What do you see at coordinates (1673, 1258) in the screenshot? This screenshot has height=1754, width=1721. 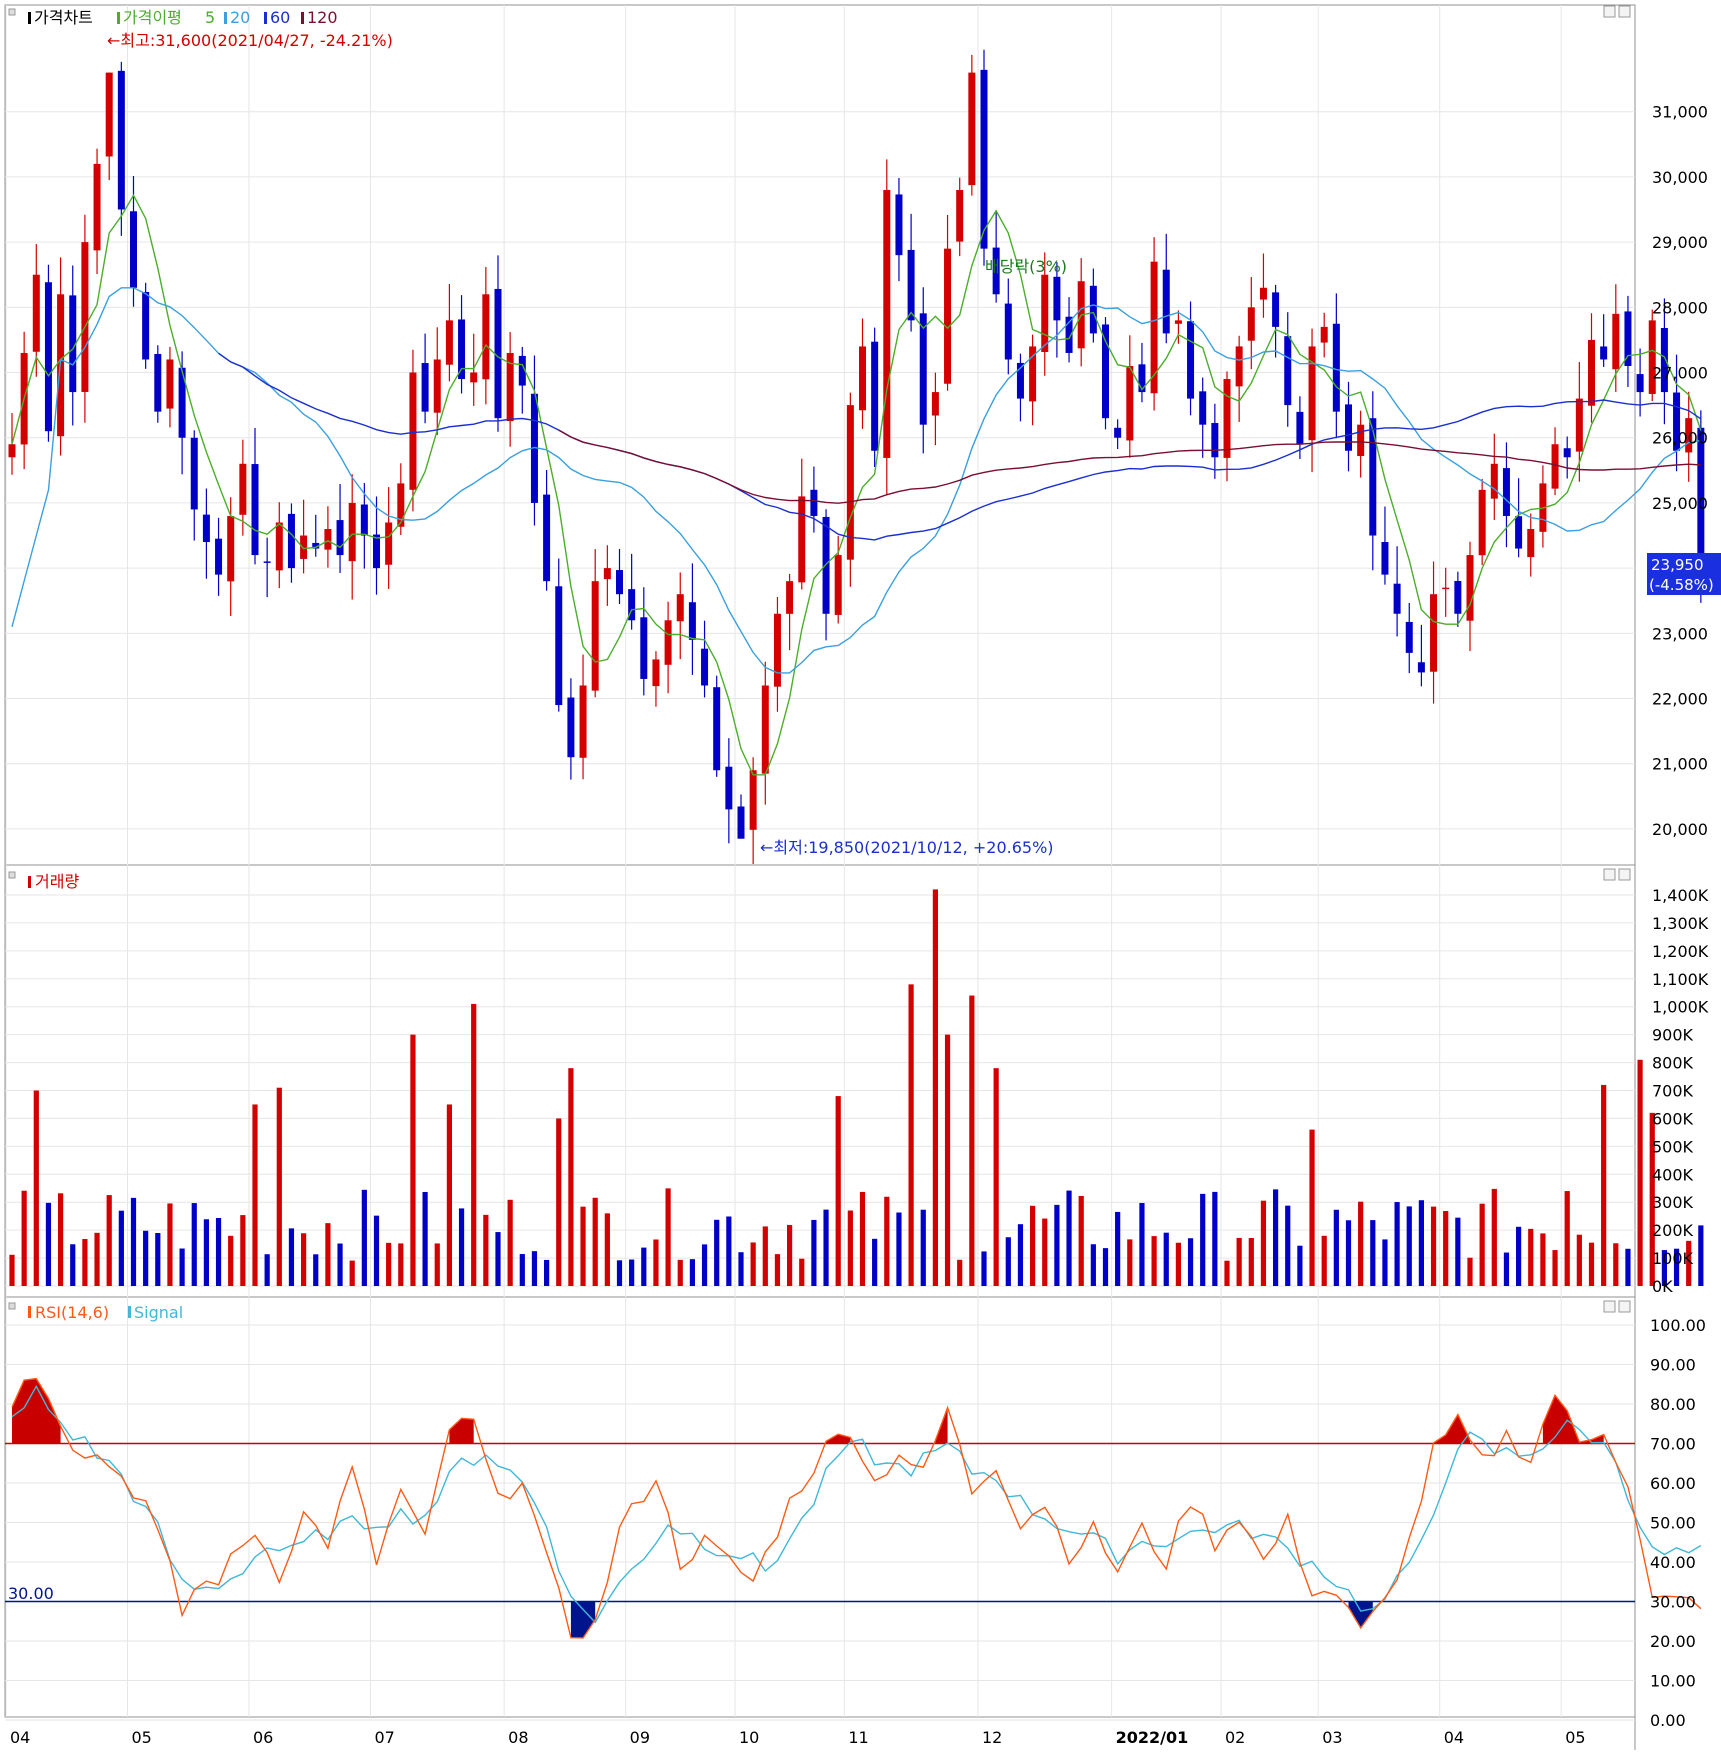 I see `volume-y-tick-label: 100K` at bounding box center [1673, 1258].